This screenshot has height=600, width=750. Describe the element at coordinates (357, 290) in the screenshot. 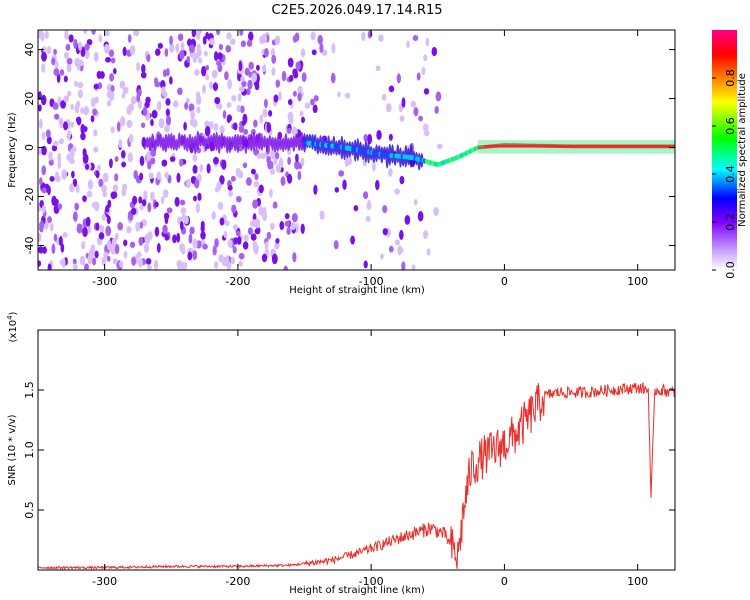

I see `spectrogram-x-label: Height of straight line (km)` at that location.